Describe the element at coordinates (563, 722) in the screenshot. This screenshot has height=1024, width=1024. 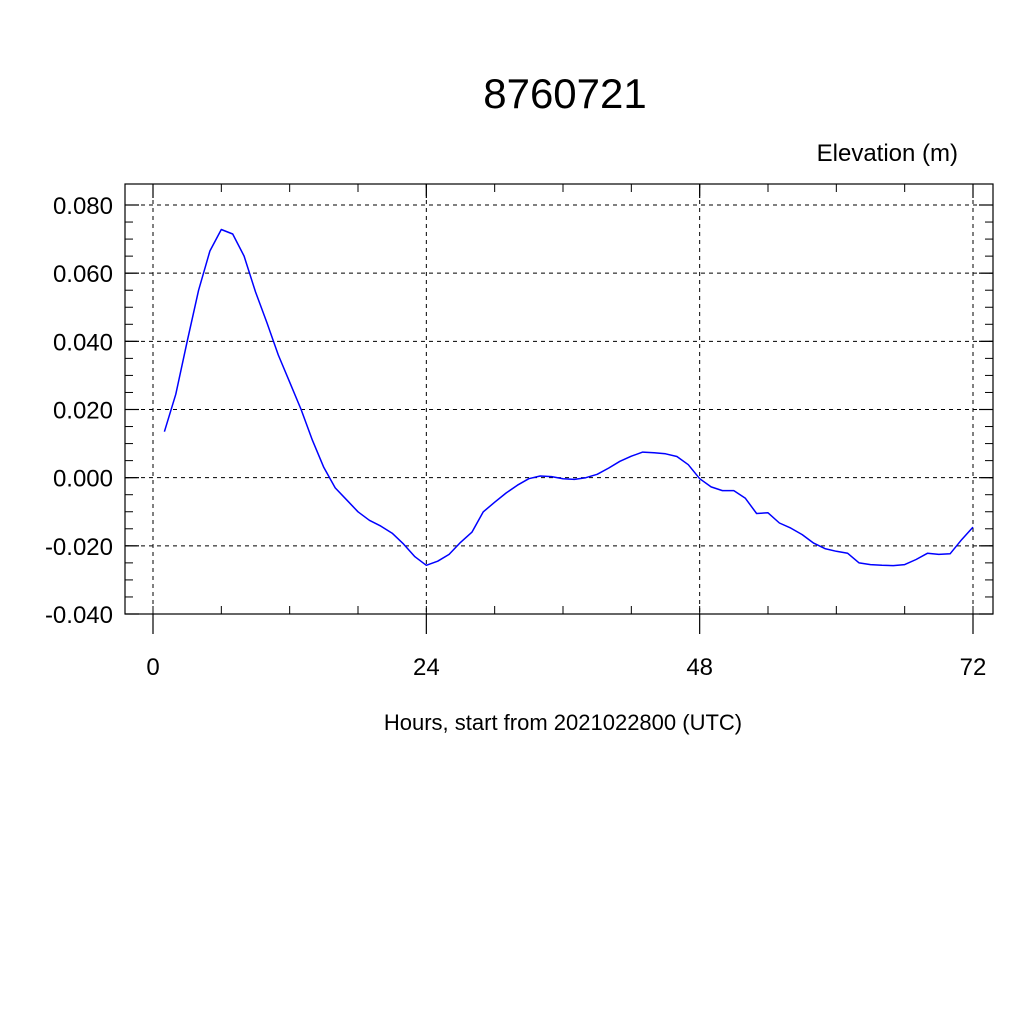
I see `x-axis-label: Hours, start from 2021022800 (UTC)` at that location.